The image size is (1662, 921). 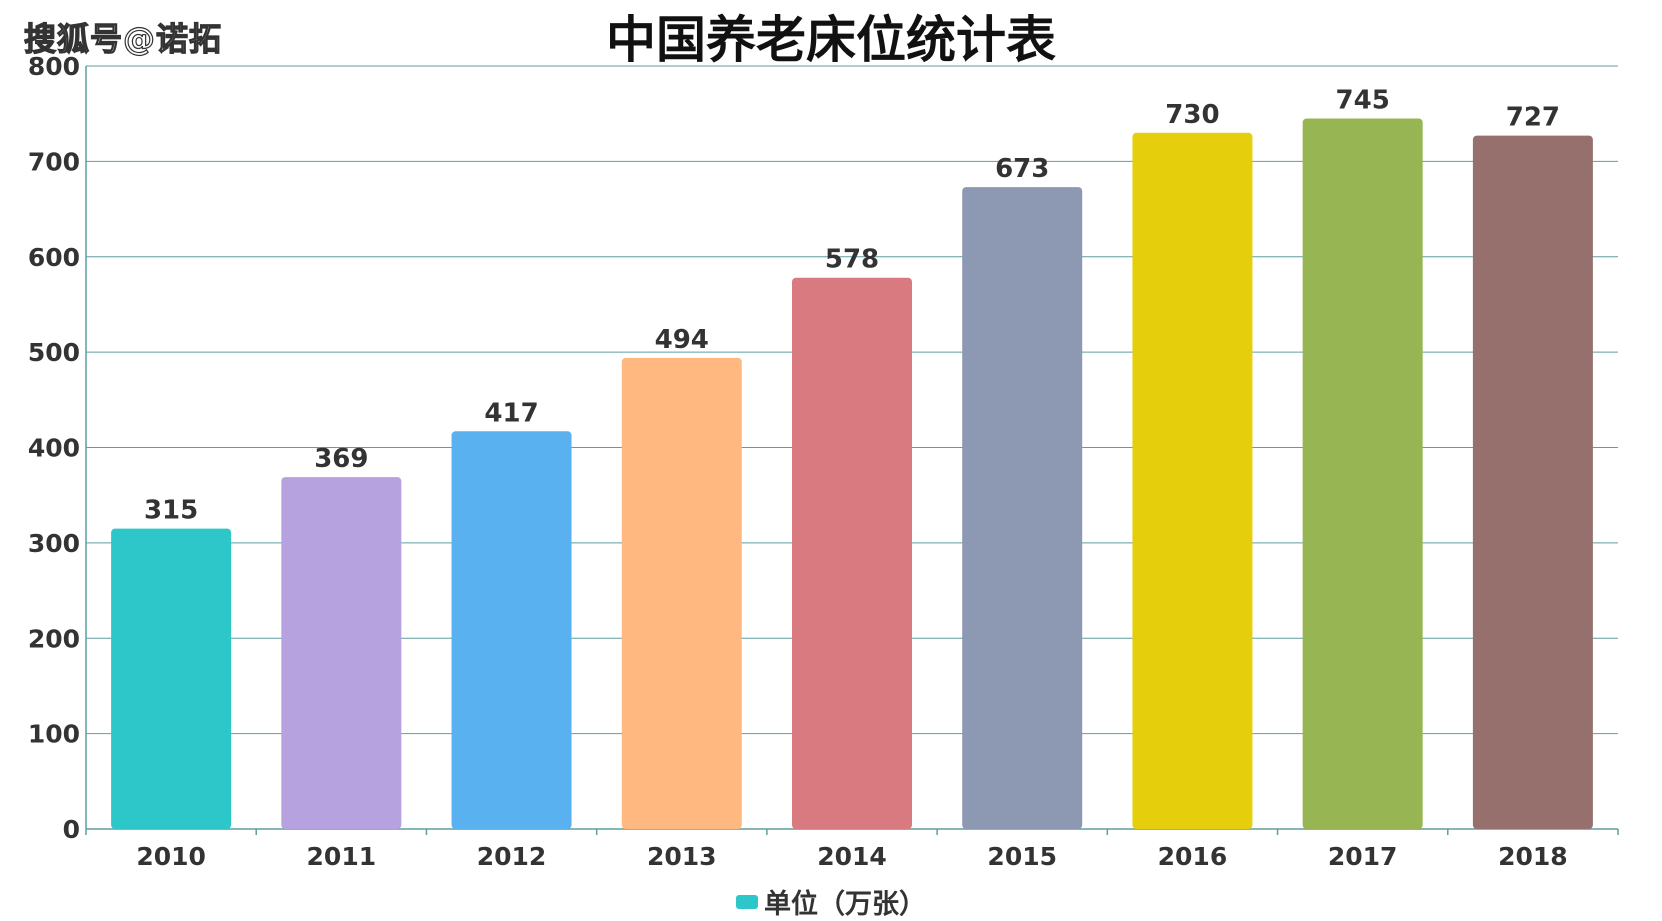 I want to click on y-tick-label: 200, so click(x=54, y=638).